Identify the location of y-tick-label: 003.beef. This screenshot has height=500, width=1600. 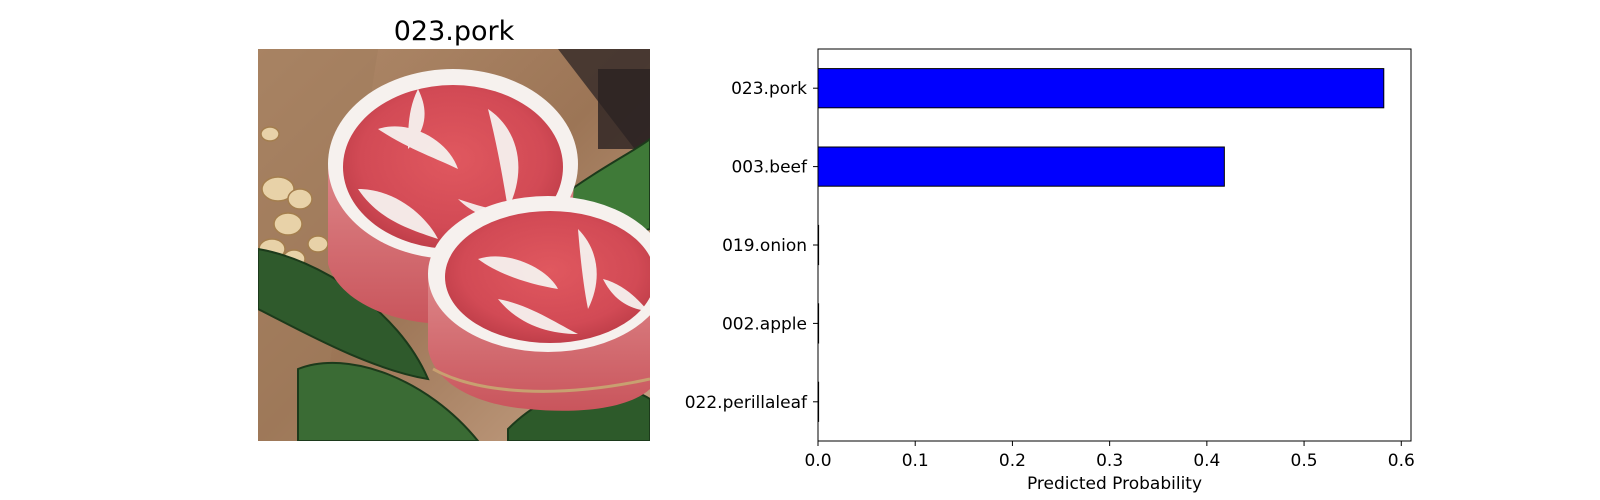
(769, 168).